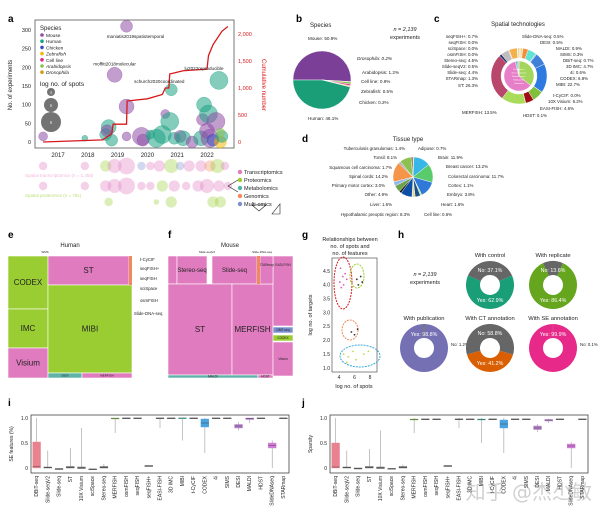 This screenshot has width=600, height=511. I want to click on omics-legend-label: Transcriptomics, so click(263, 173).